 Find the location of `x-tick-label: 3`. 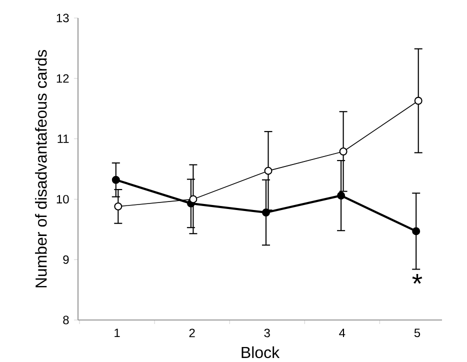

x-tick-label: 3 is located at coordinates (267, 333).